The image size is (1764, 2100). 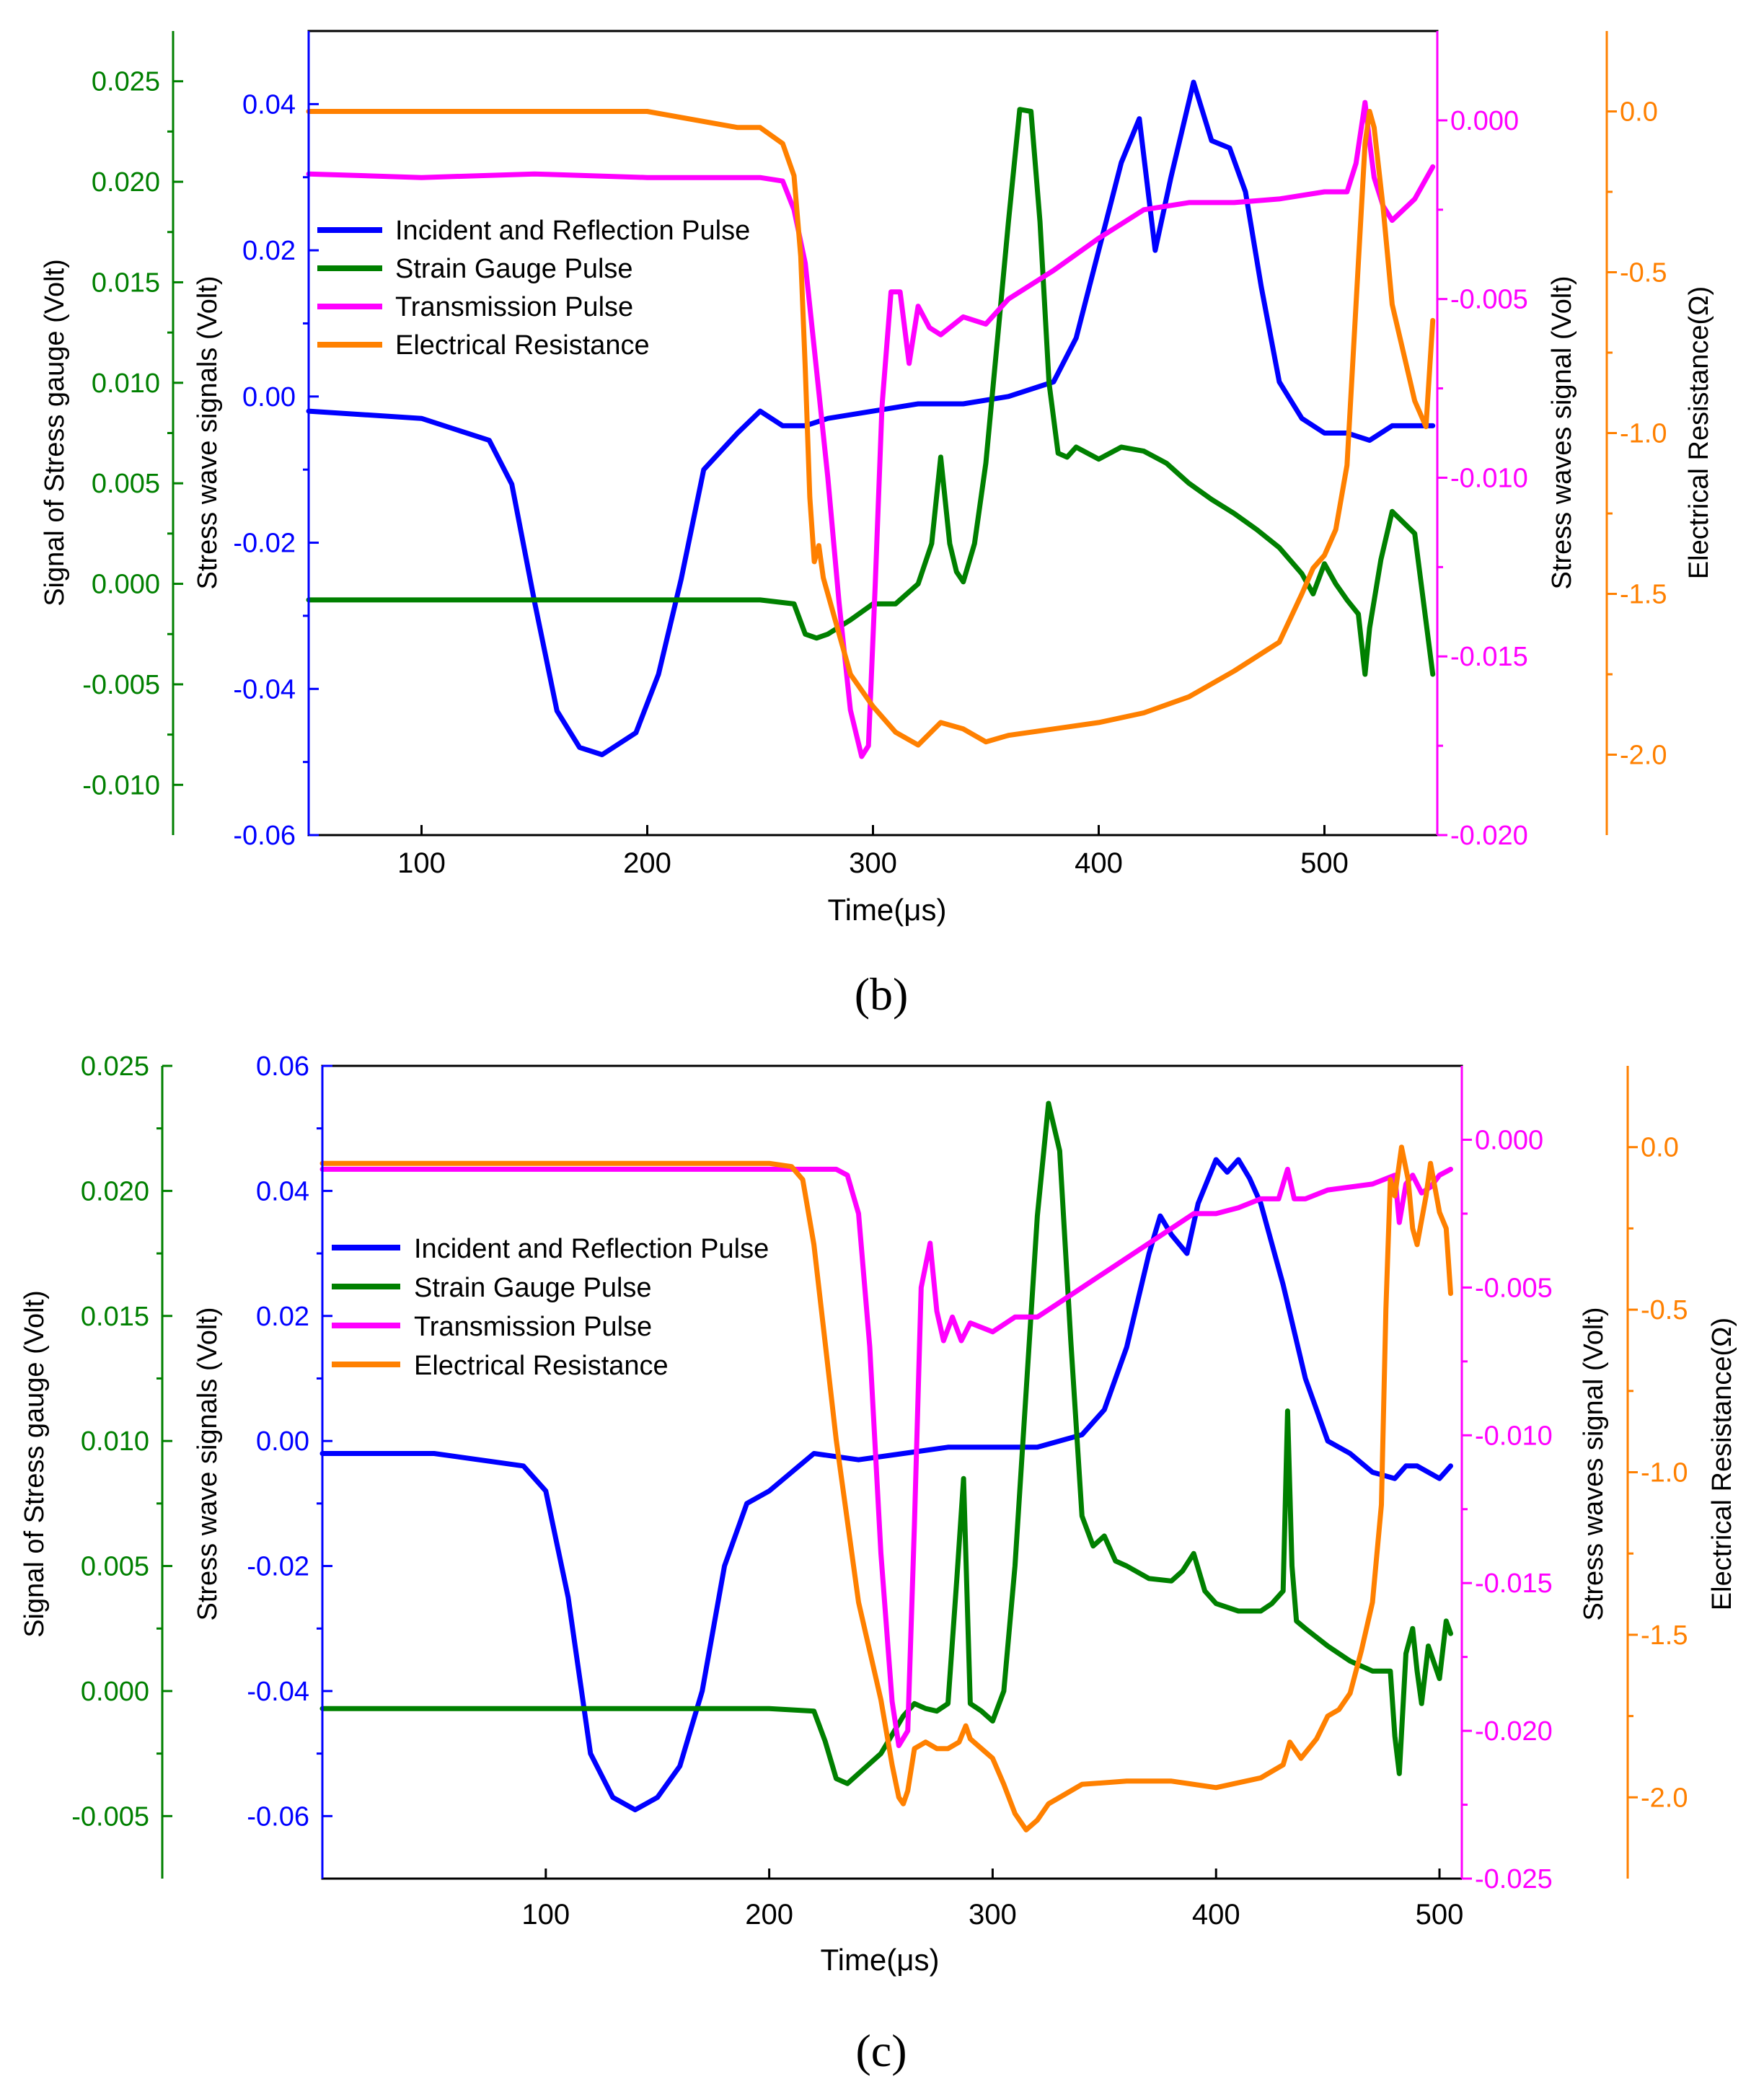 I want to click on incident-tick-label-c: 0.00, so click(x=282, y=1441).